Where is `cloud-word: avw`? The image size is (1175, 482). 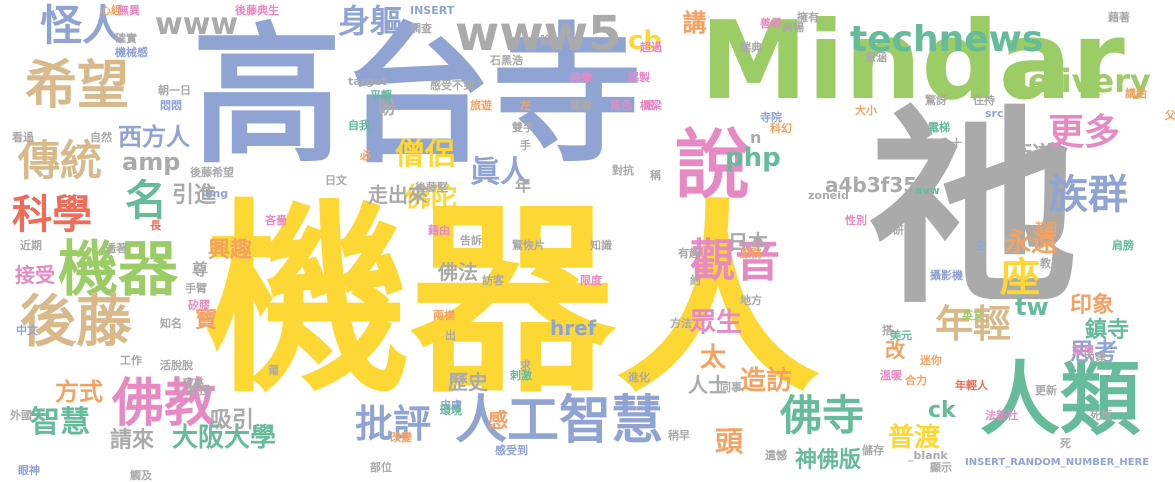
cloud-word: avw is located at coordinates (927, 190).